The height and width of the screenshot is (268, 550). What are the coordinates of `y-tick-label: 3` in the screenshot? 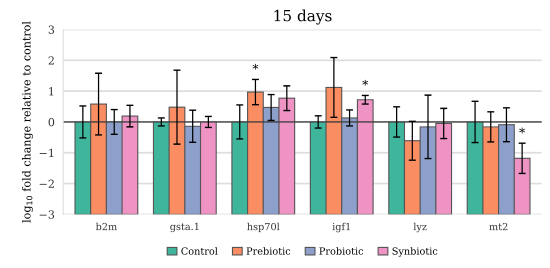 It's located at (51, 29).